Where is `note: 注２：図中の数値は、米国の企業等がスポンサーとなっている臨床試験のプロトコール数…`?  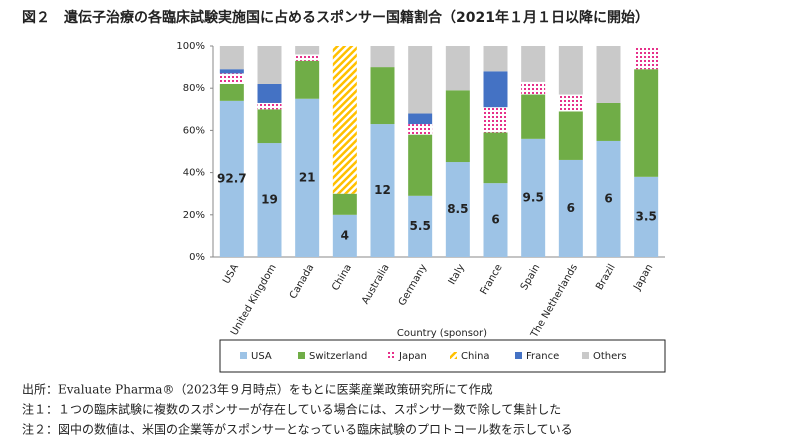
note: 注２：図中の数値は、米国の企業等がスポンサーとなっている臨床試験のプロトコール数… is located at coordinates (297, 429).